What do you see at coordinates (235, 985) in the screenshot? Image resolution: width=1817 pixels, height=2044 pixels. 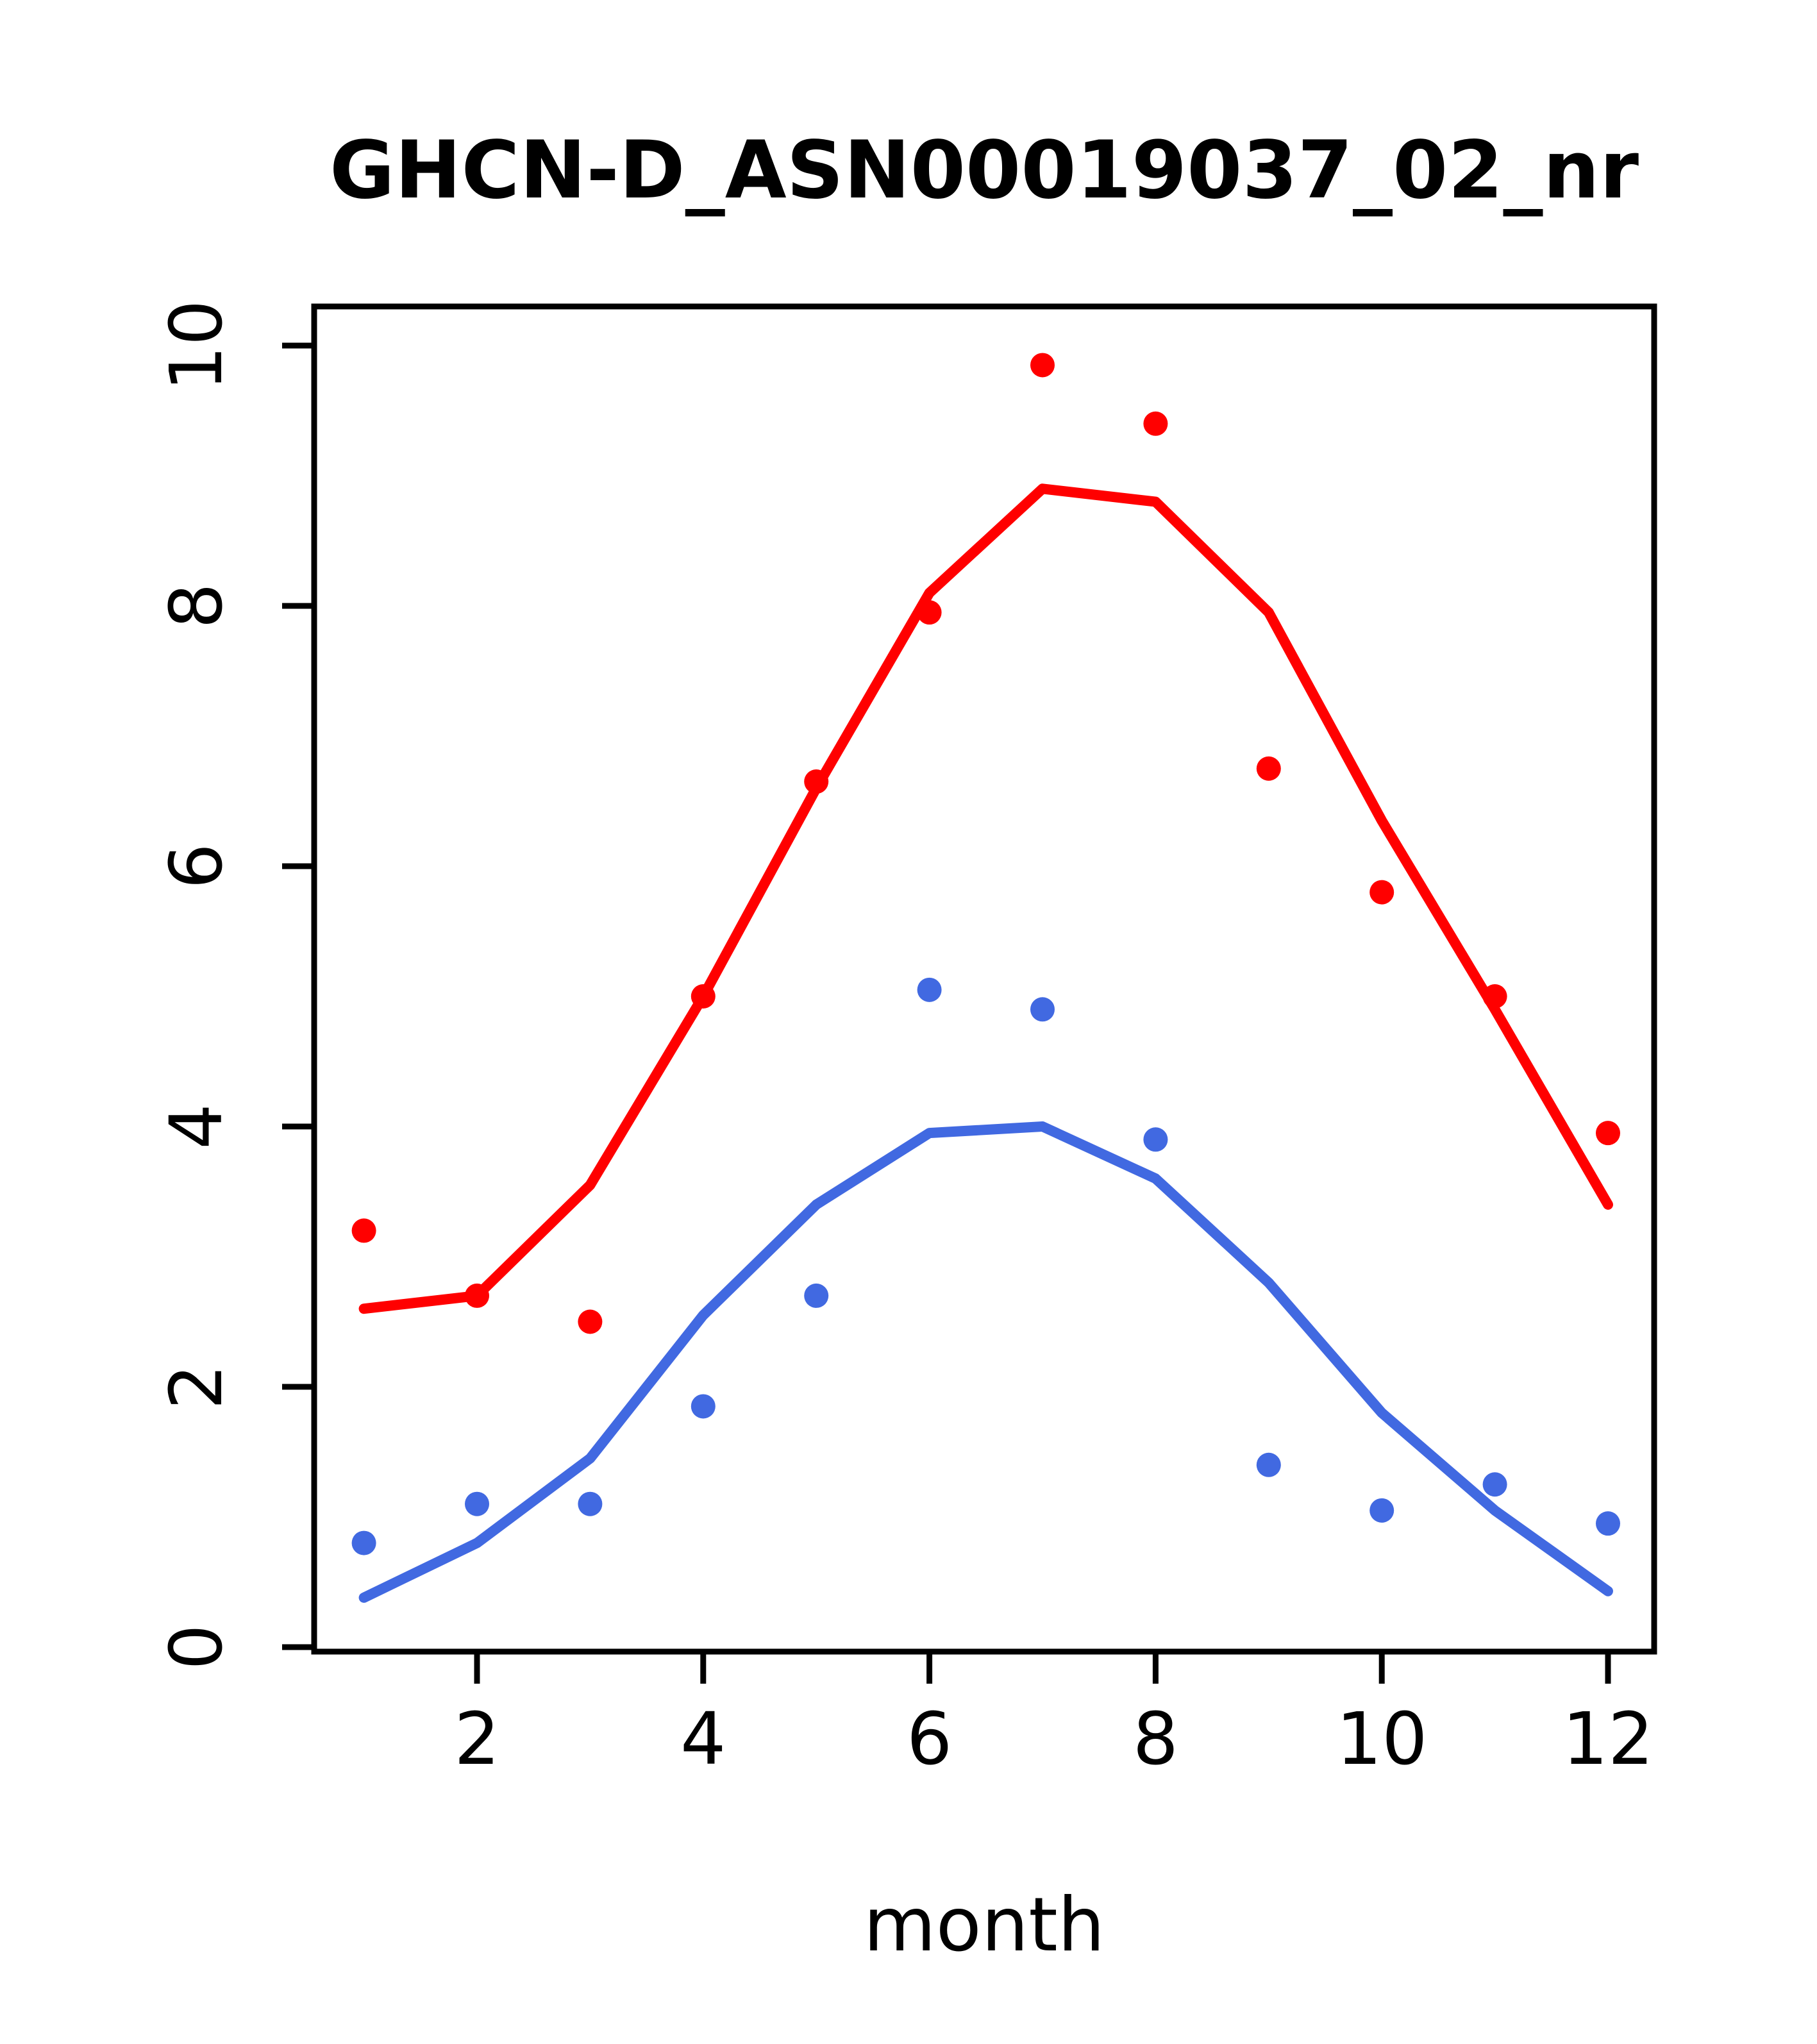 I see `y-axis-ticks: 0 2 4 6 8 10` at bounding box center [235, 985].